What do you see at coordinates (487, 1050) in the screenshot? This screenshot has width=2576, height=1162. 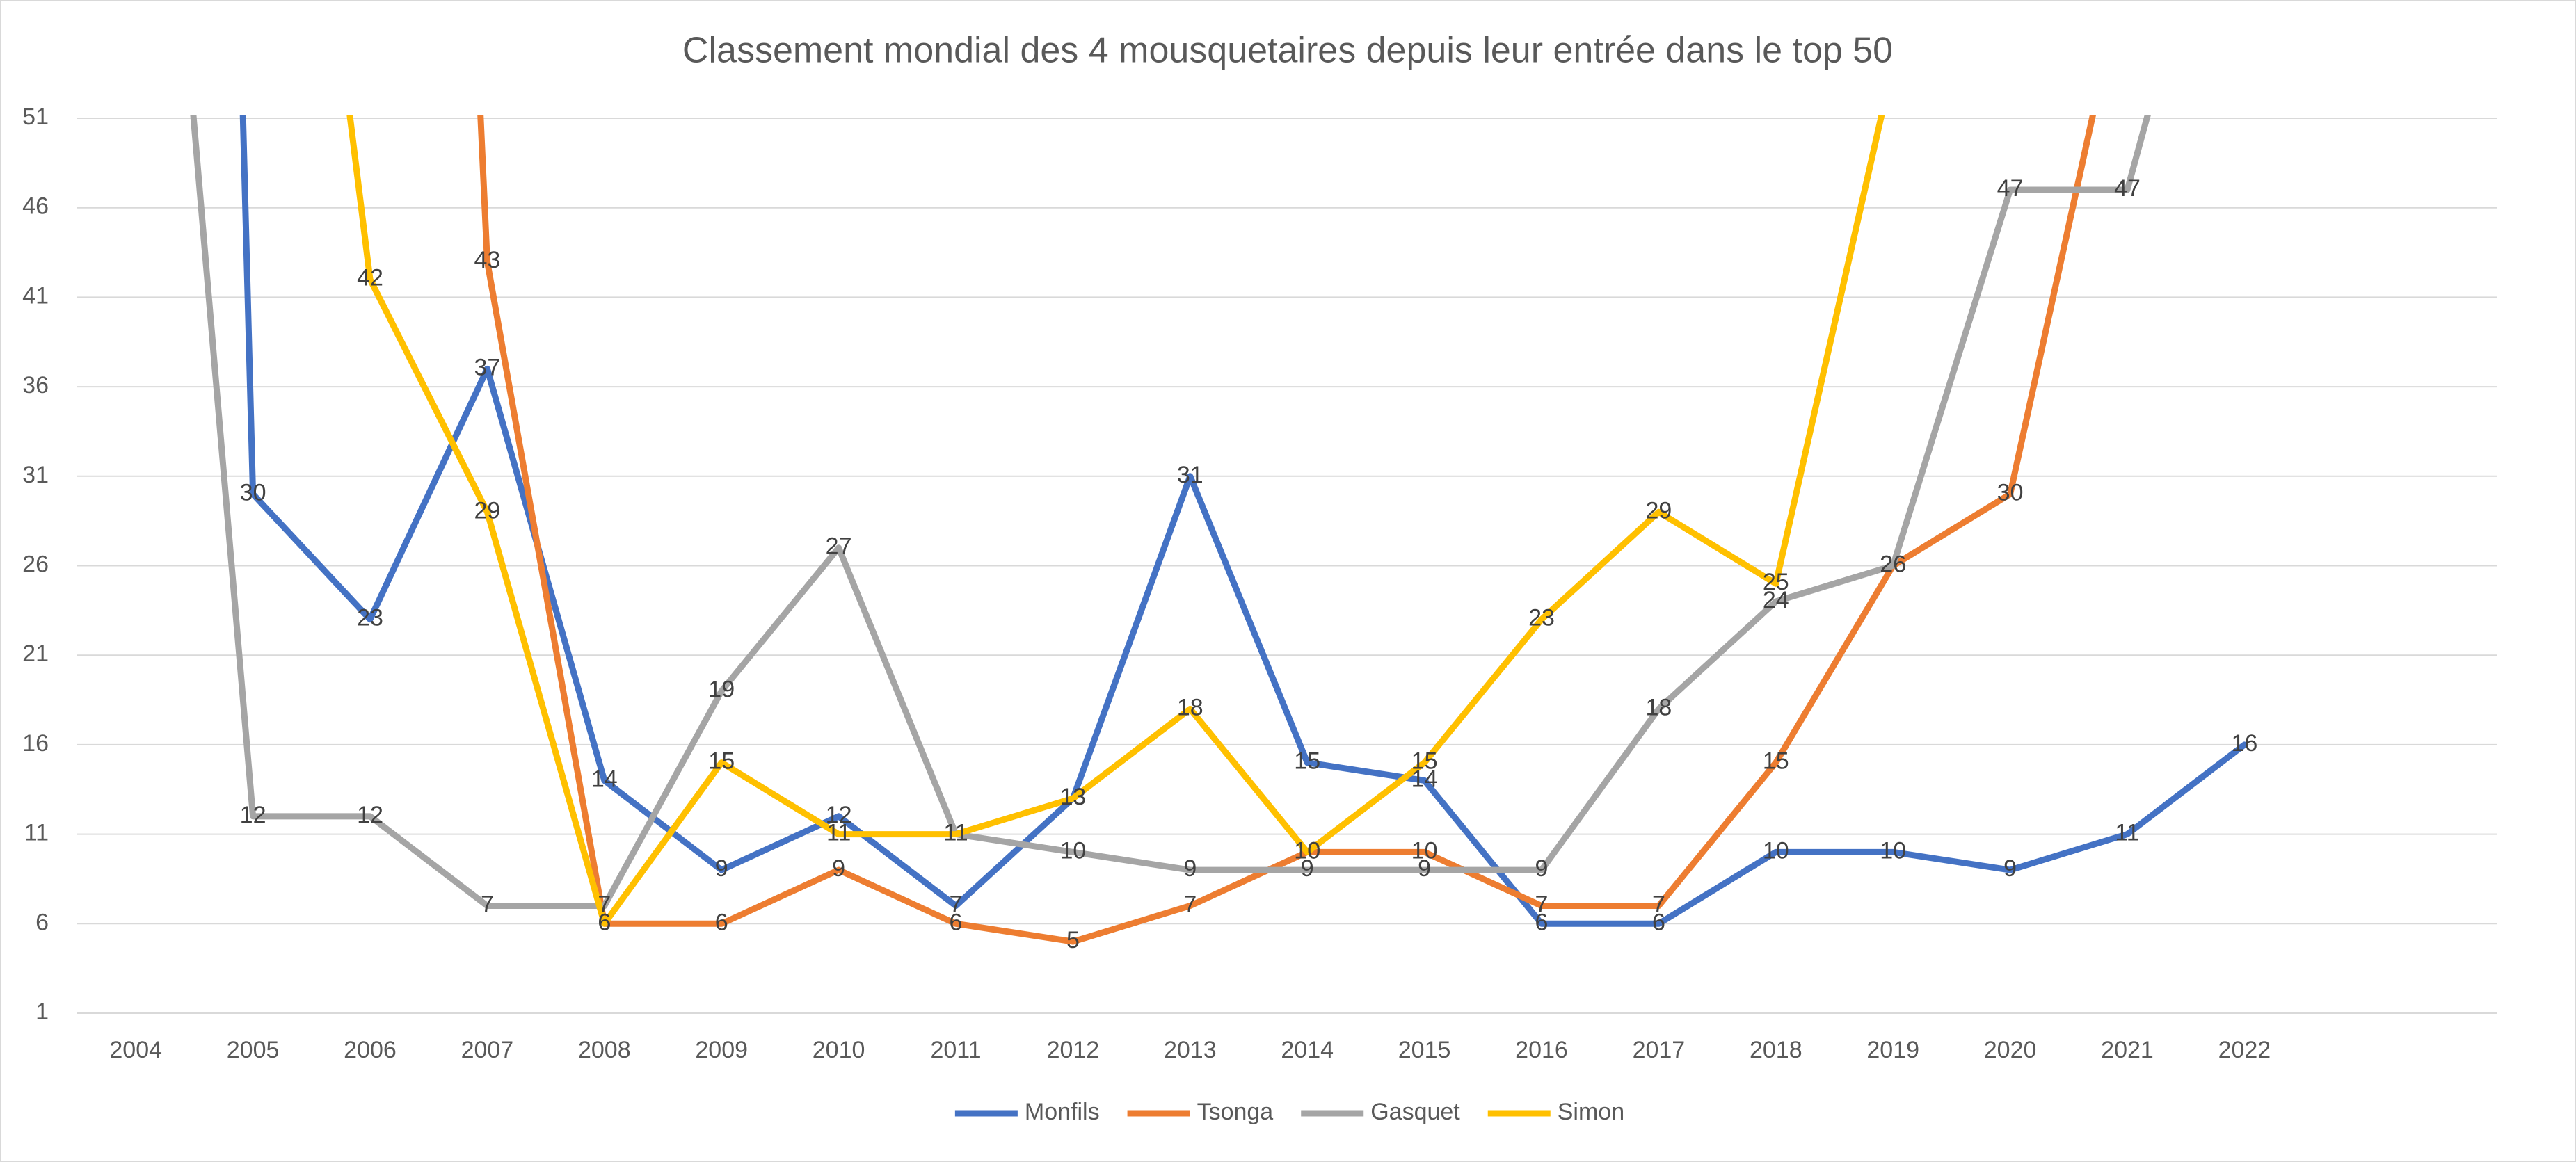 I see `x-tick-label: 2007` at bounding box center [487, 1050].